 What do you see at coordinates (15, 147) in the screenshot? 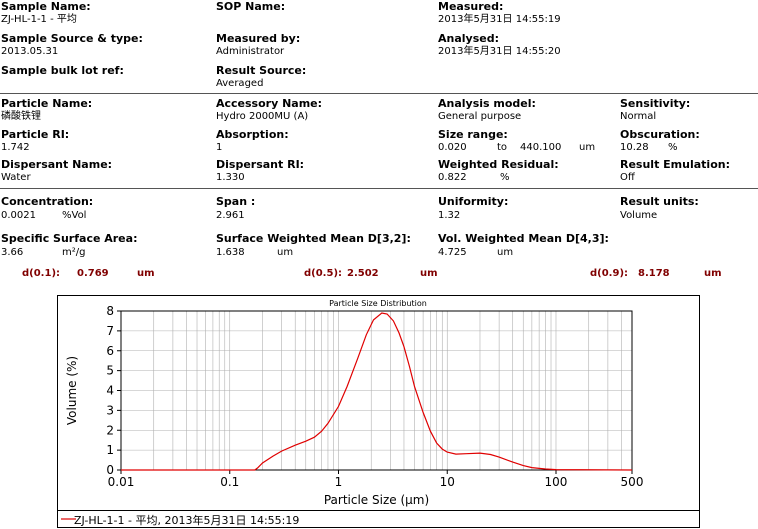
I see `particle-ri-value: 1.742` at bounding box center [15, 147].